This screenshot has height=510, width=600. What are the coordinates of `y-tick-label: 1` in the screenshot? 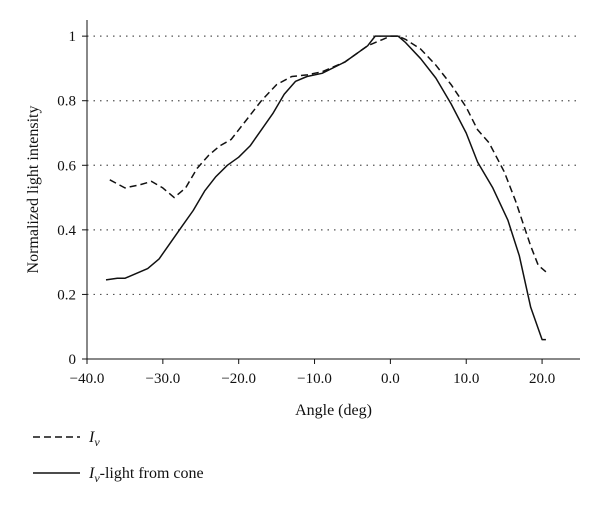 It's located at (73, 37).